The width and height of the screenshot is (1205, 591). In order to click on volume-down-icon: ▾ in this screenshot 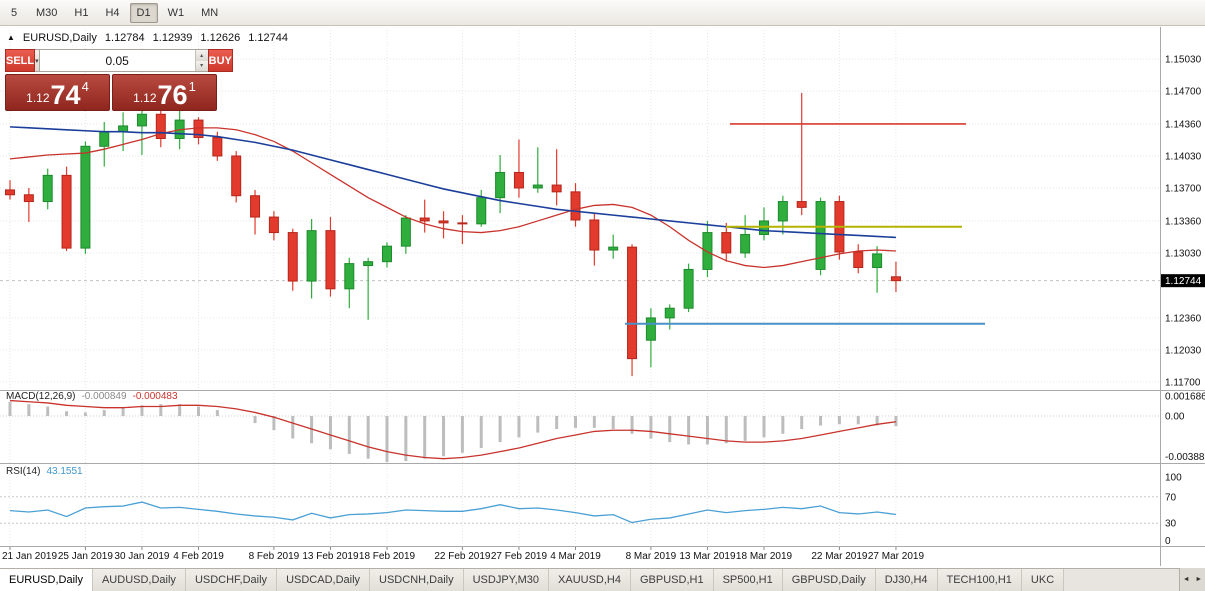, I will do `click(201, 65)`.